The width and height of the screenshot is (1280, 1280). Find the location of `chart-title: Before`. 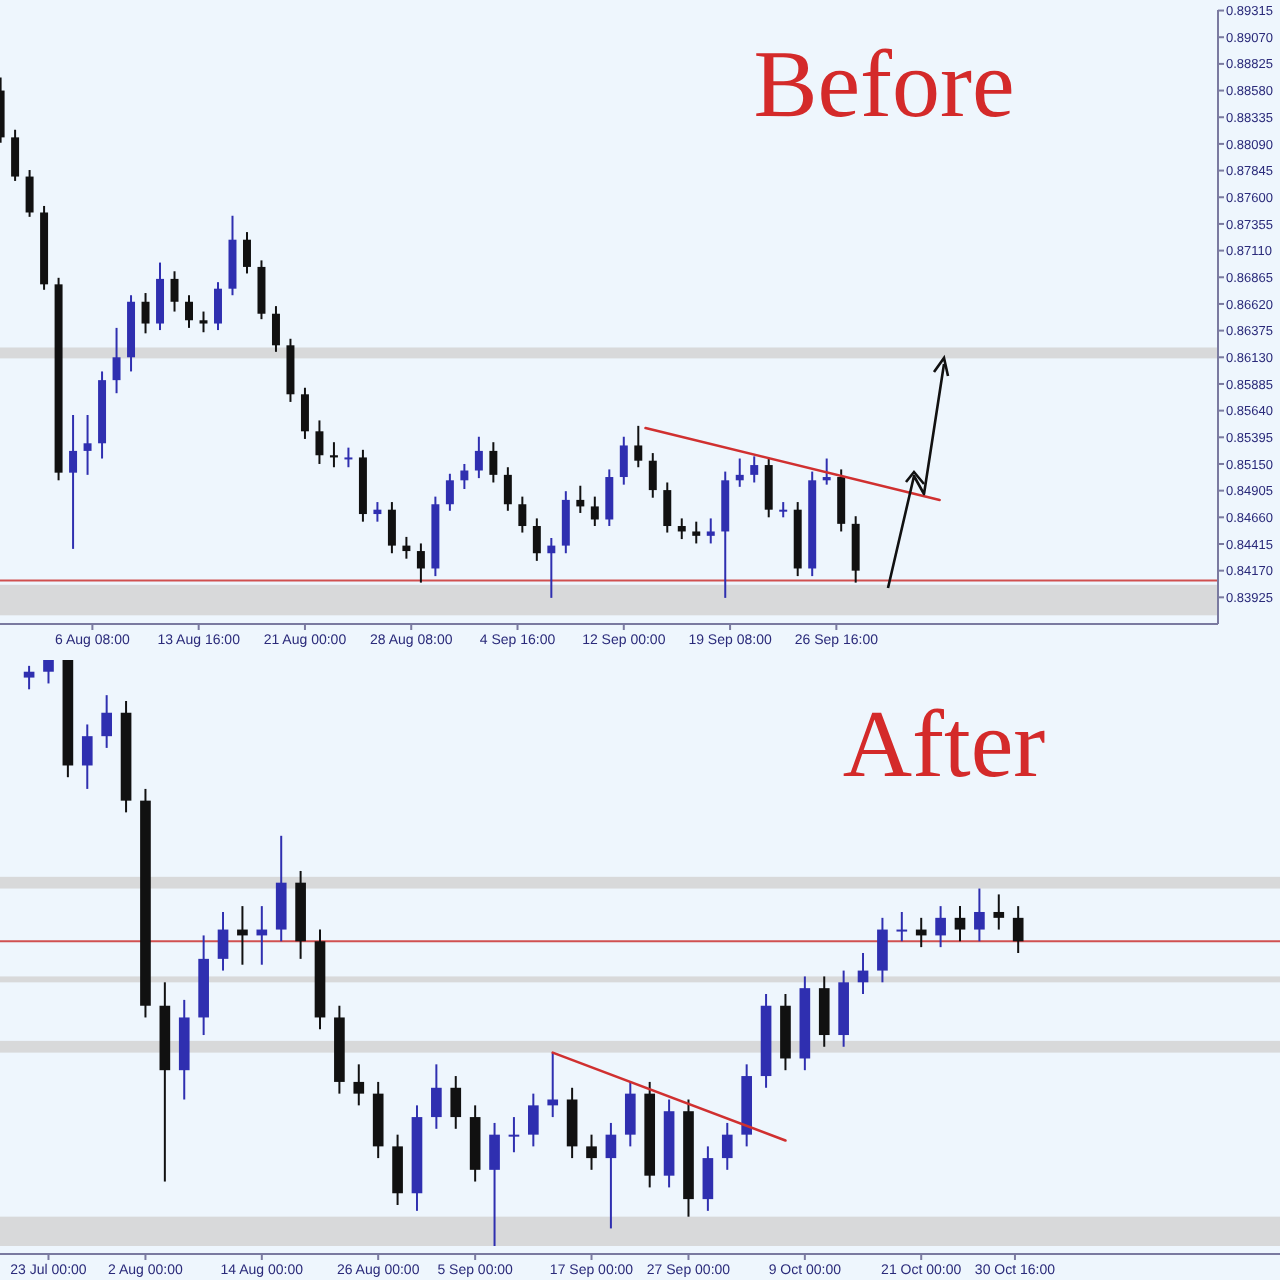

chart-title: Before is located at coordinates (884, 85).